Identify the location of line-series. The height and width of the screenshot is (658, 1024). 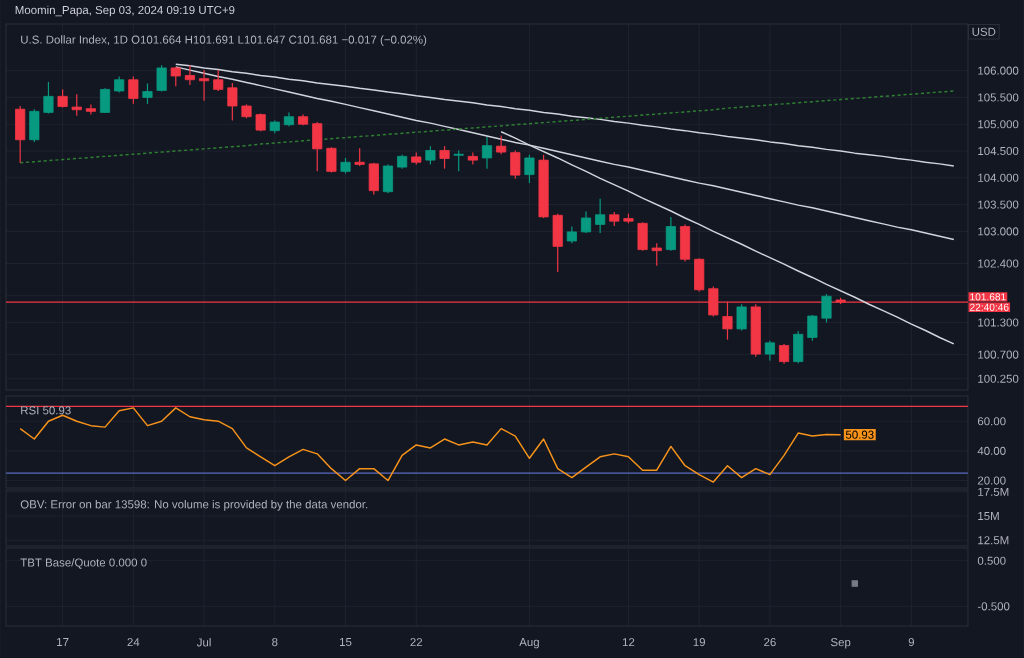
(487, 127).